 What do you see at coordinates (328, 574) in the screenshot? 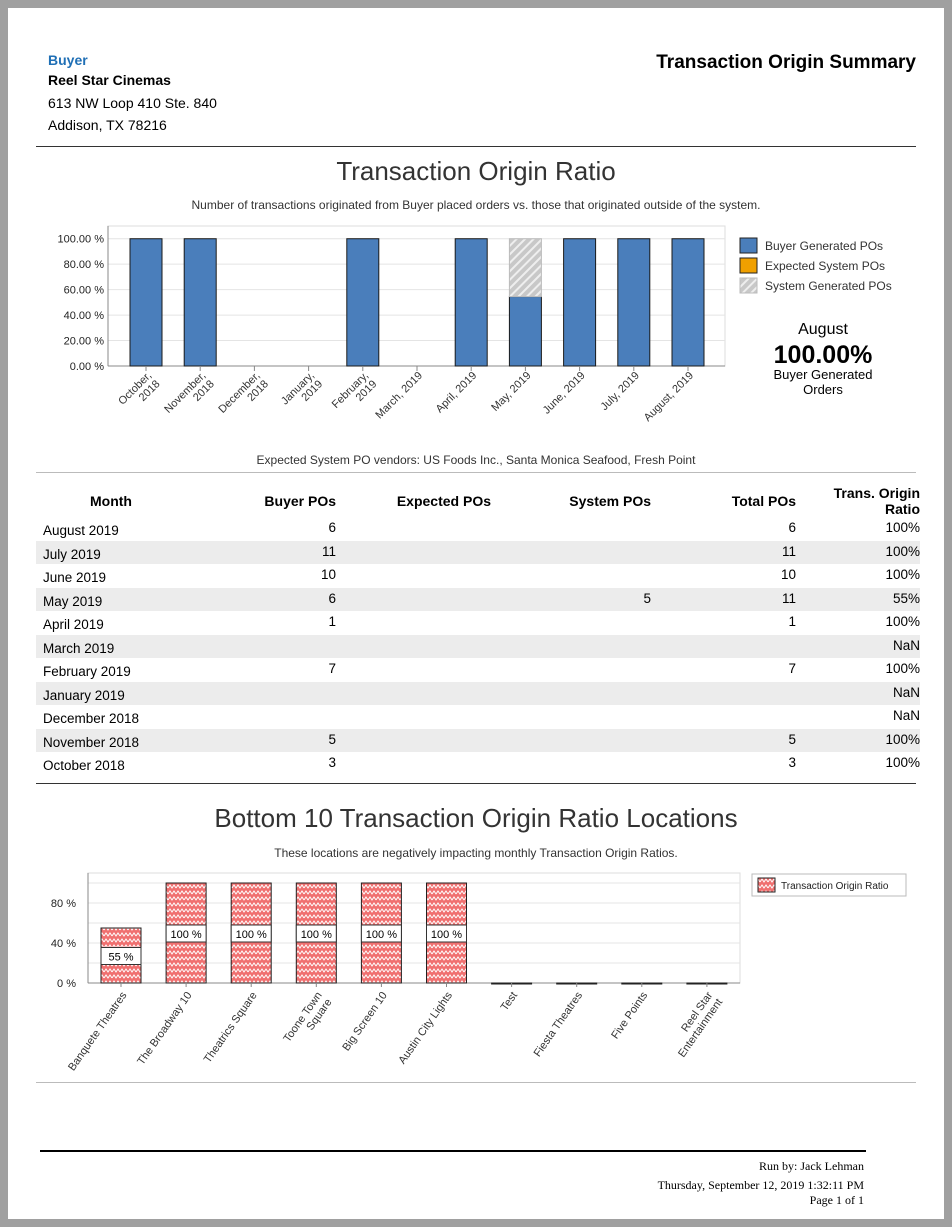
I see `table-cell: 10` at bounding box center [328, 574].